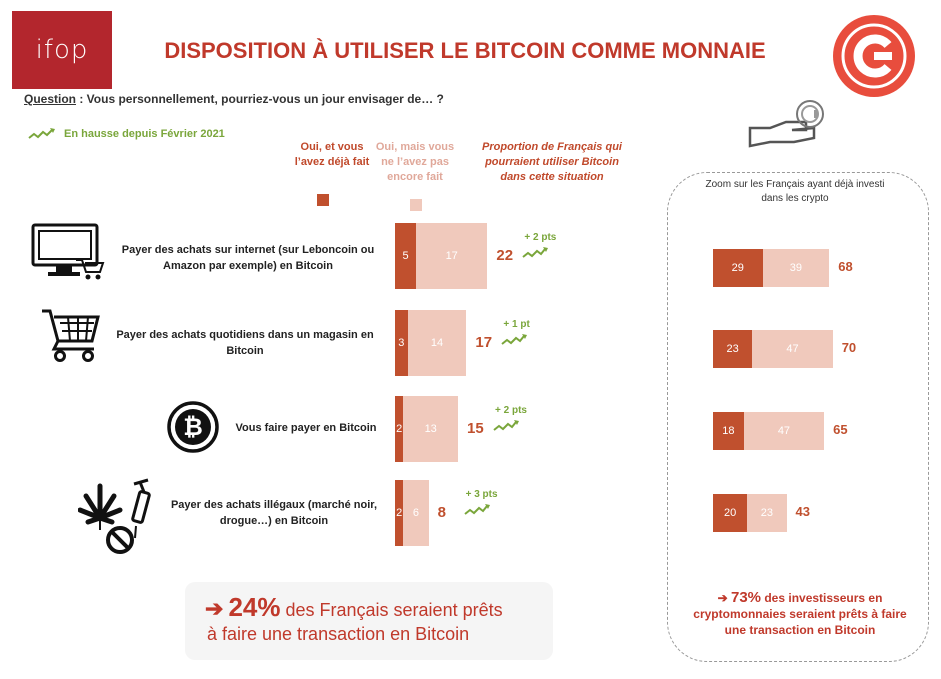 This screenshot has width=941, height=679. I want to click on zoom-callout-text-3: une transaction en Bitcoin, so click(800, 630).